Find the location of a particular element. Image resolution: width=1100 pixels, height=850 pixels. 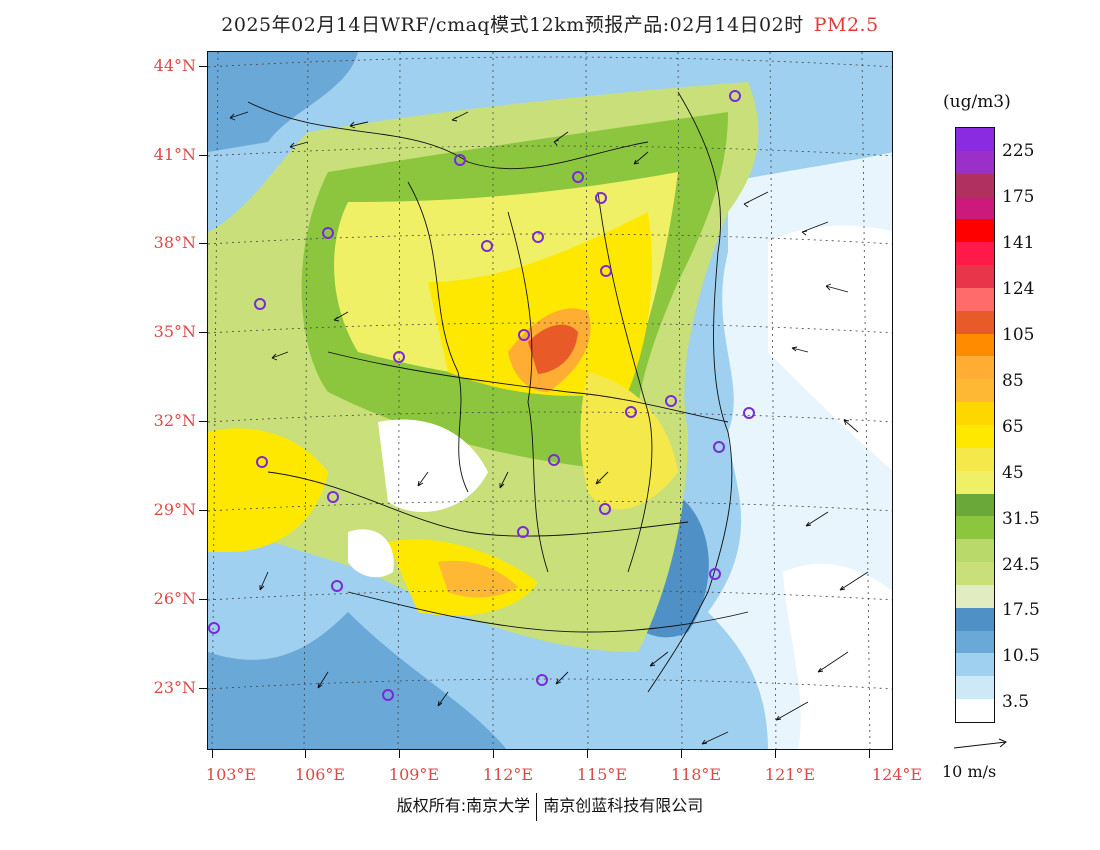

pollutant-label: PM2.5 is located at coordinates (846, 25).